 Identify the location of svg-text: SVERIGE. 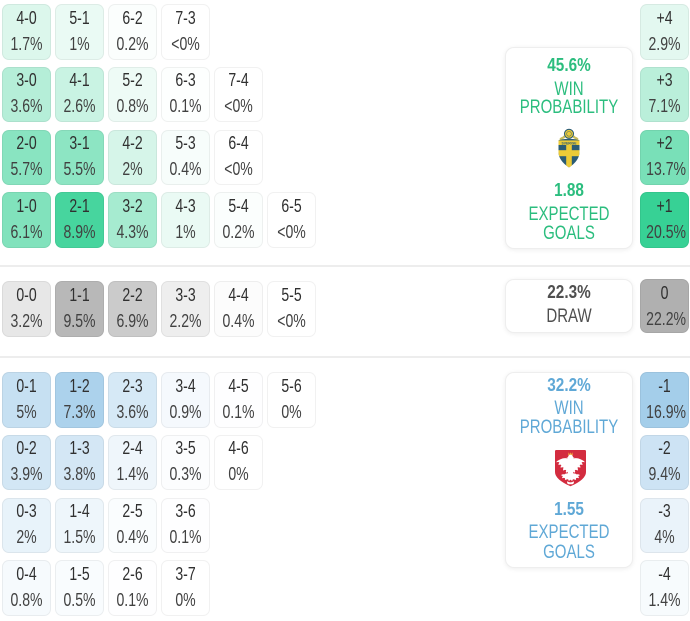
(569, 143).